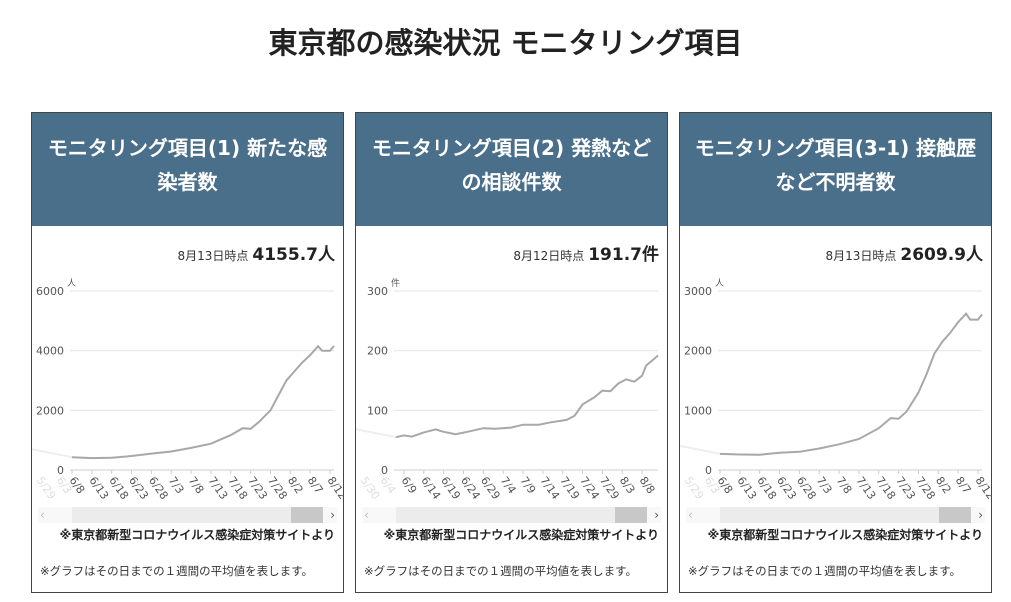 This screenshot has width=1011, height=602. Describe the element at coordinates (549, 488) in the screenshot. I see `x-tick-label: 7/14` at that location.